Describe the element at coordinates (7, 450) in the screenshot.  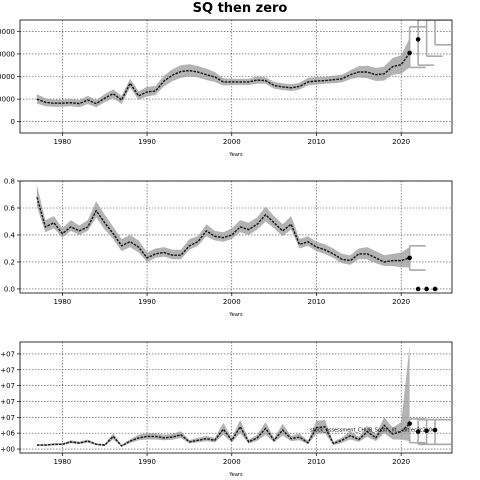
I see `y-tick-label: +00` at that location.